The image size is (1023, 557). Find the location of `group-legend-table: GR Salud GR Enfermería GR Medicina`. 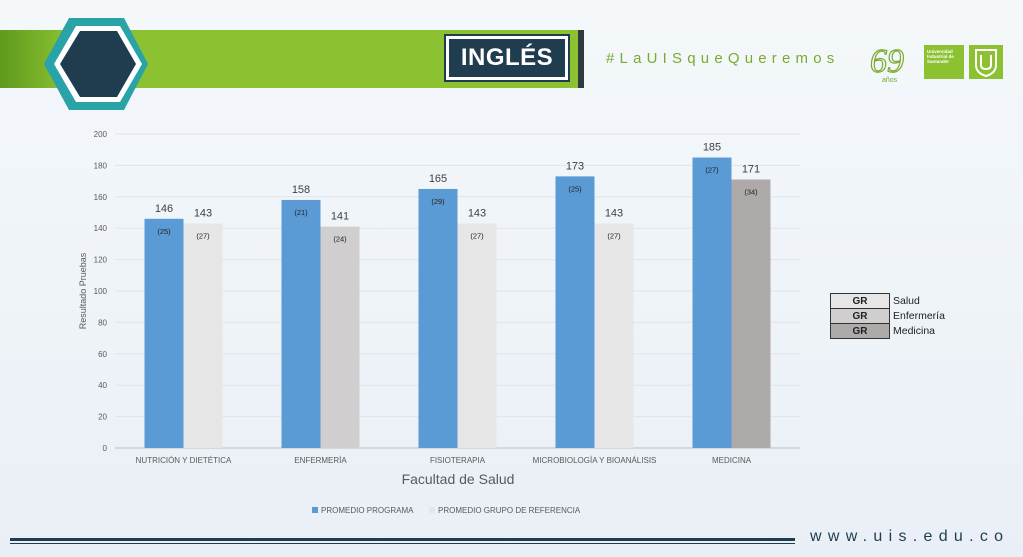

group-legend-table: GR Salud GR Enfermería GR Medicina is located at coordinates (888, 316).